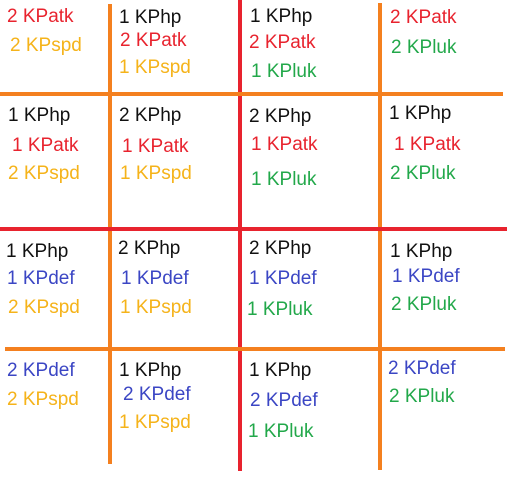 This screenshot has height=479, width=515. What do you see at coordinates (110, 234) in the screenshot?
I see `grid-line-vertical-left` at bounding box center [110, 234].